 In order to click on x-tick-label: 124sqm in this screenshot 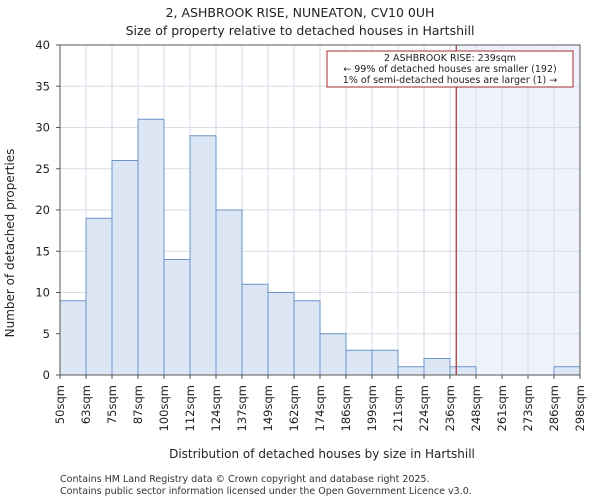, I will do `click(216, 408)`.